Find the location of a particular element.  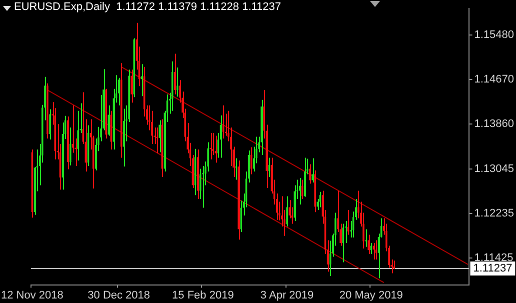

x-tick-label: 20 May 2019 is located at coordinates (371, 295).